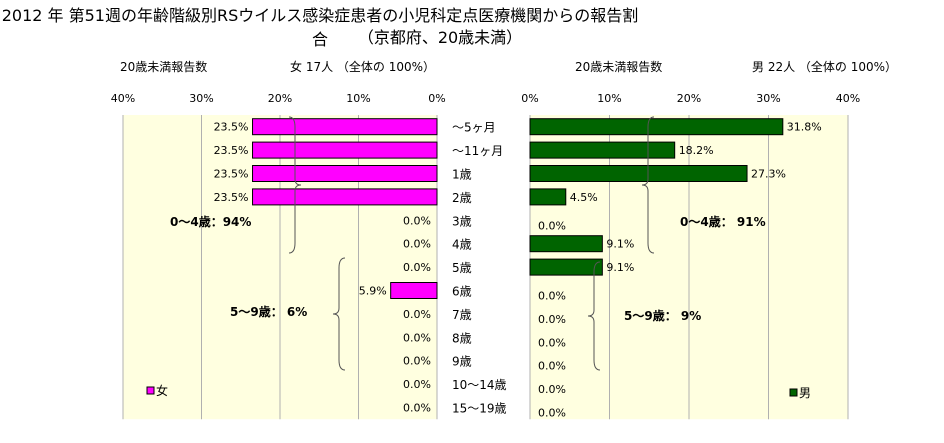 The width and height of the screenshot is (944, 443). I want to click on left-x-tick-label: 10%, so click(358, 98).